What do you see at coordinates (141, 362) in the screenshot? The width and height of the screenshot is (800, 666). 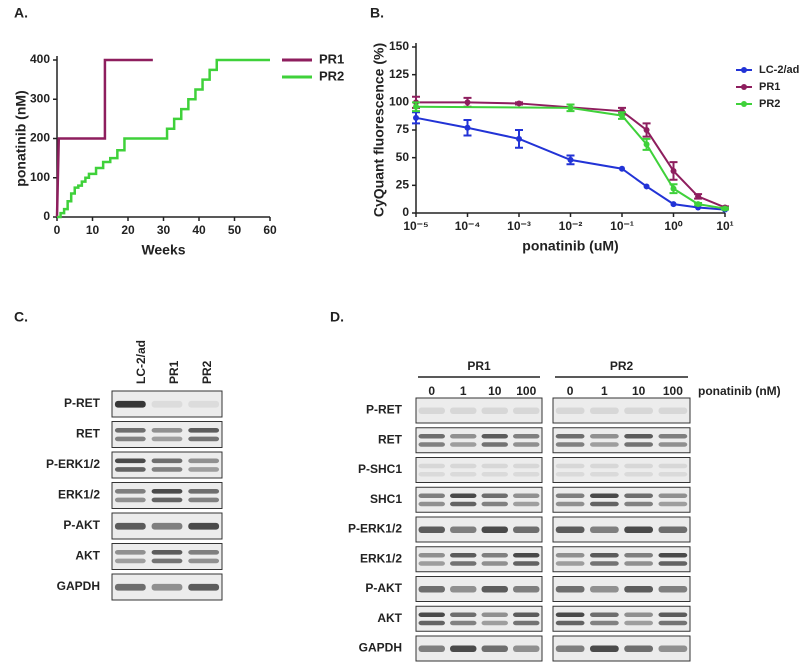 I see `lane-label: LC-2/ad` at bounding box center [141, 362].